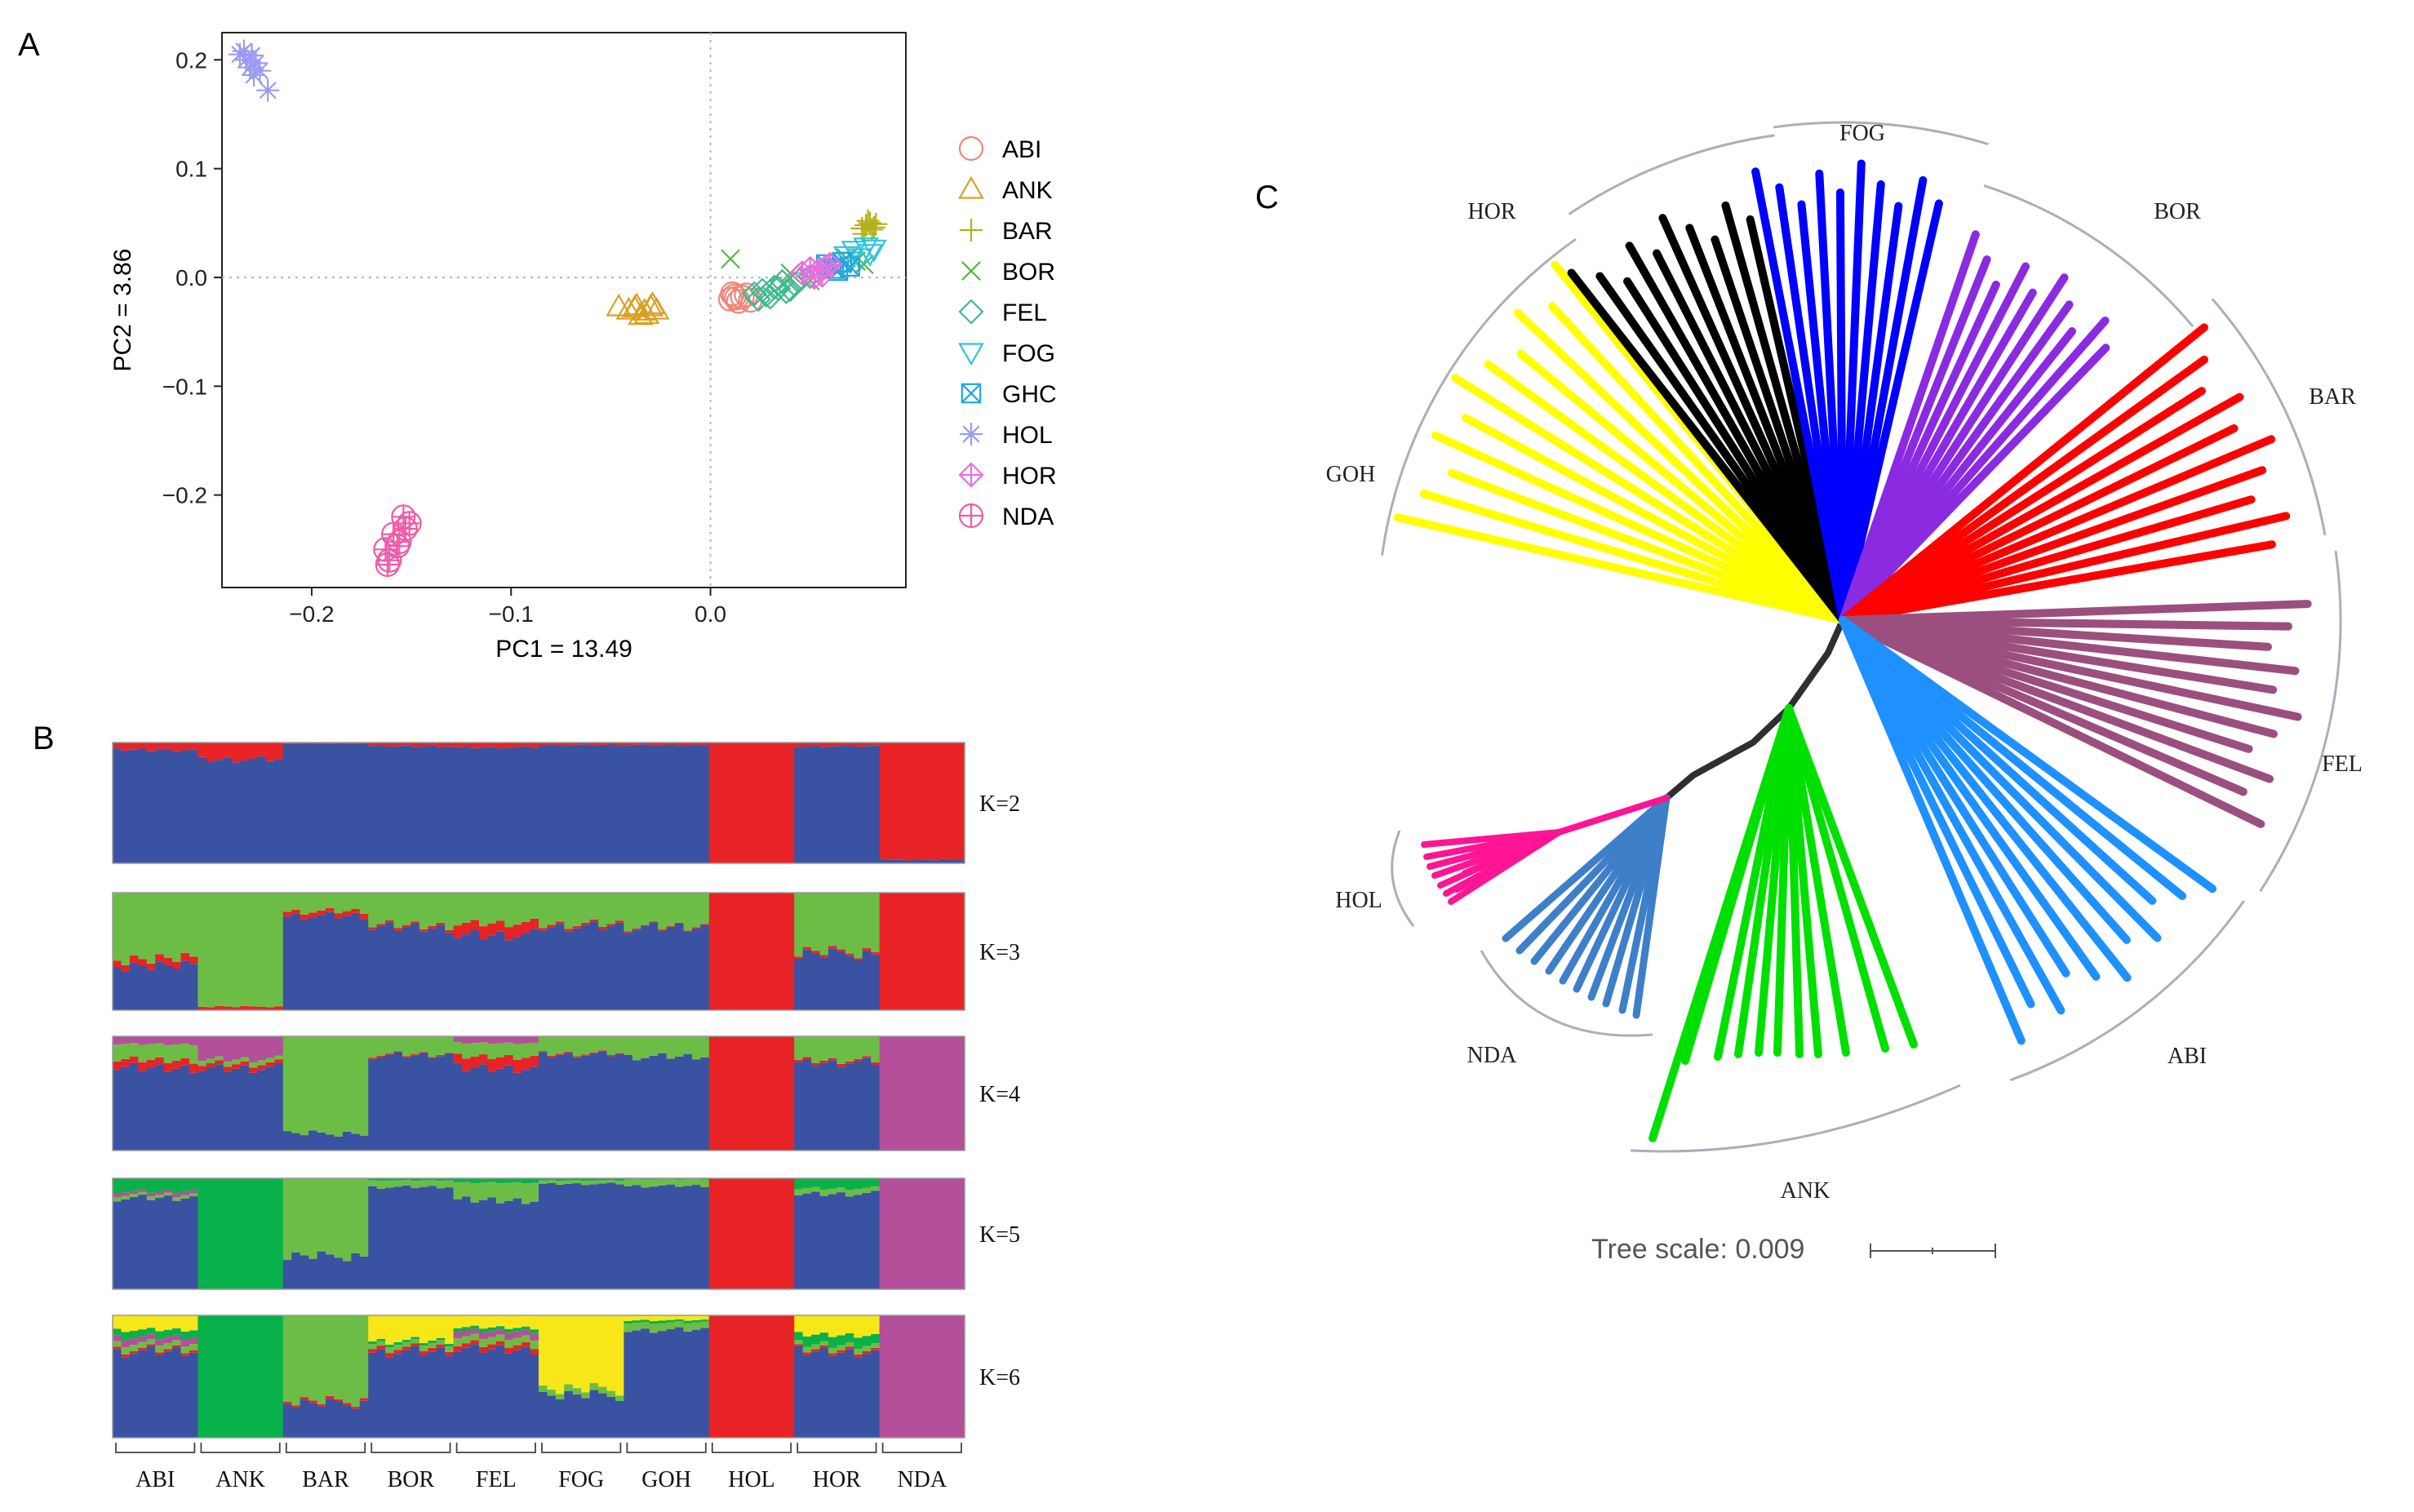 The image size is (2414, 1512). I want to click on pca-point-fog, so click(870, 255).